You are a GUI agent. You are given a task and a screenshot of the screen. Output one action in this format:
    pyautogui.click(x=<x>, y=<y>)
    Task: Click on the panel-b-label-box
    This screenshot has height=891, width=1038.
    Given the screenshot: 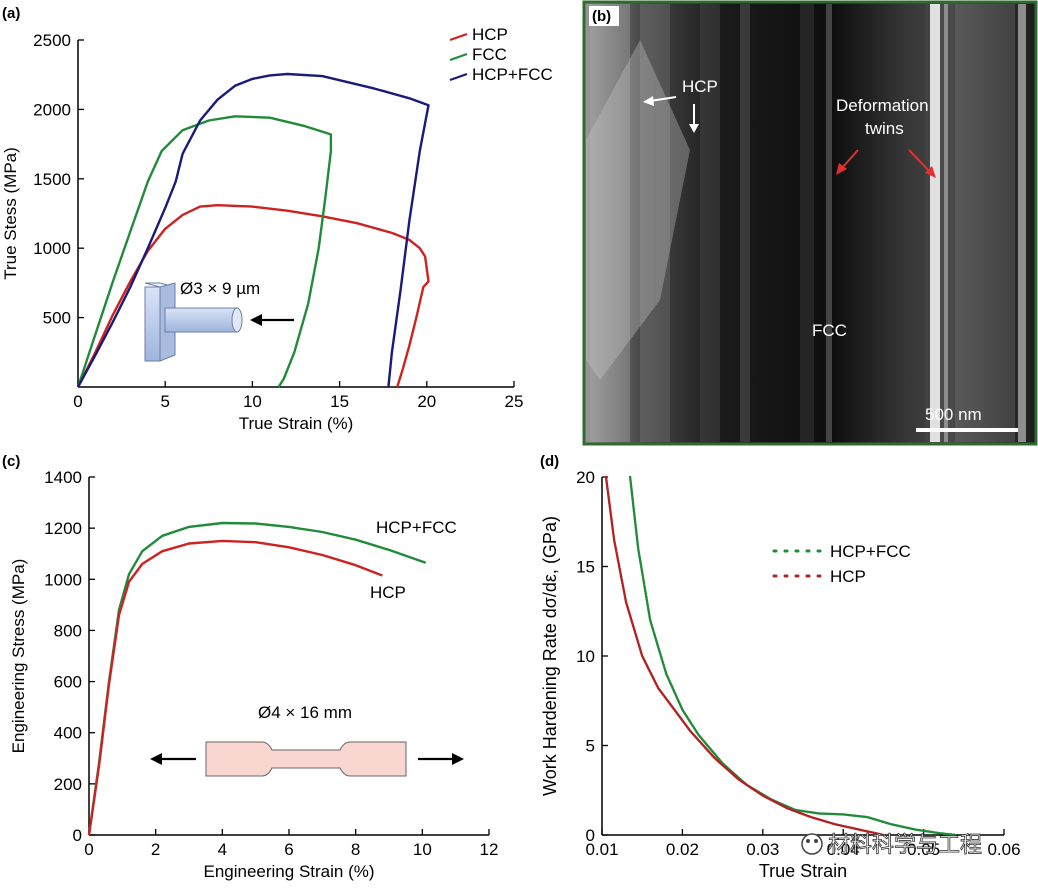 What is the action you would take?
    pyautogui.click(x=604, y=16)
    